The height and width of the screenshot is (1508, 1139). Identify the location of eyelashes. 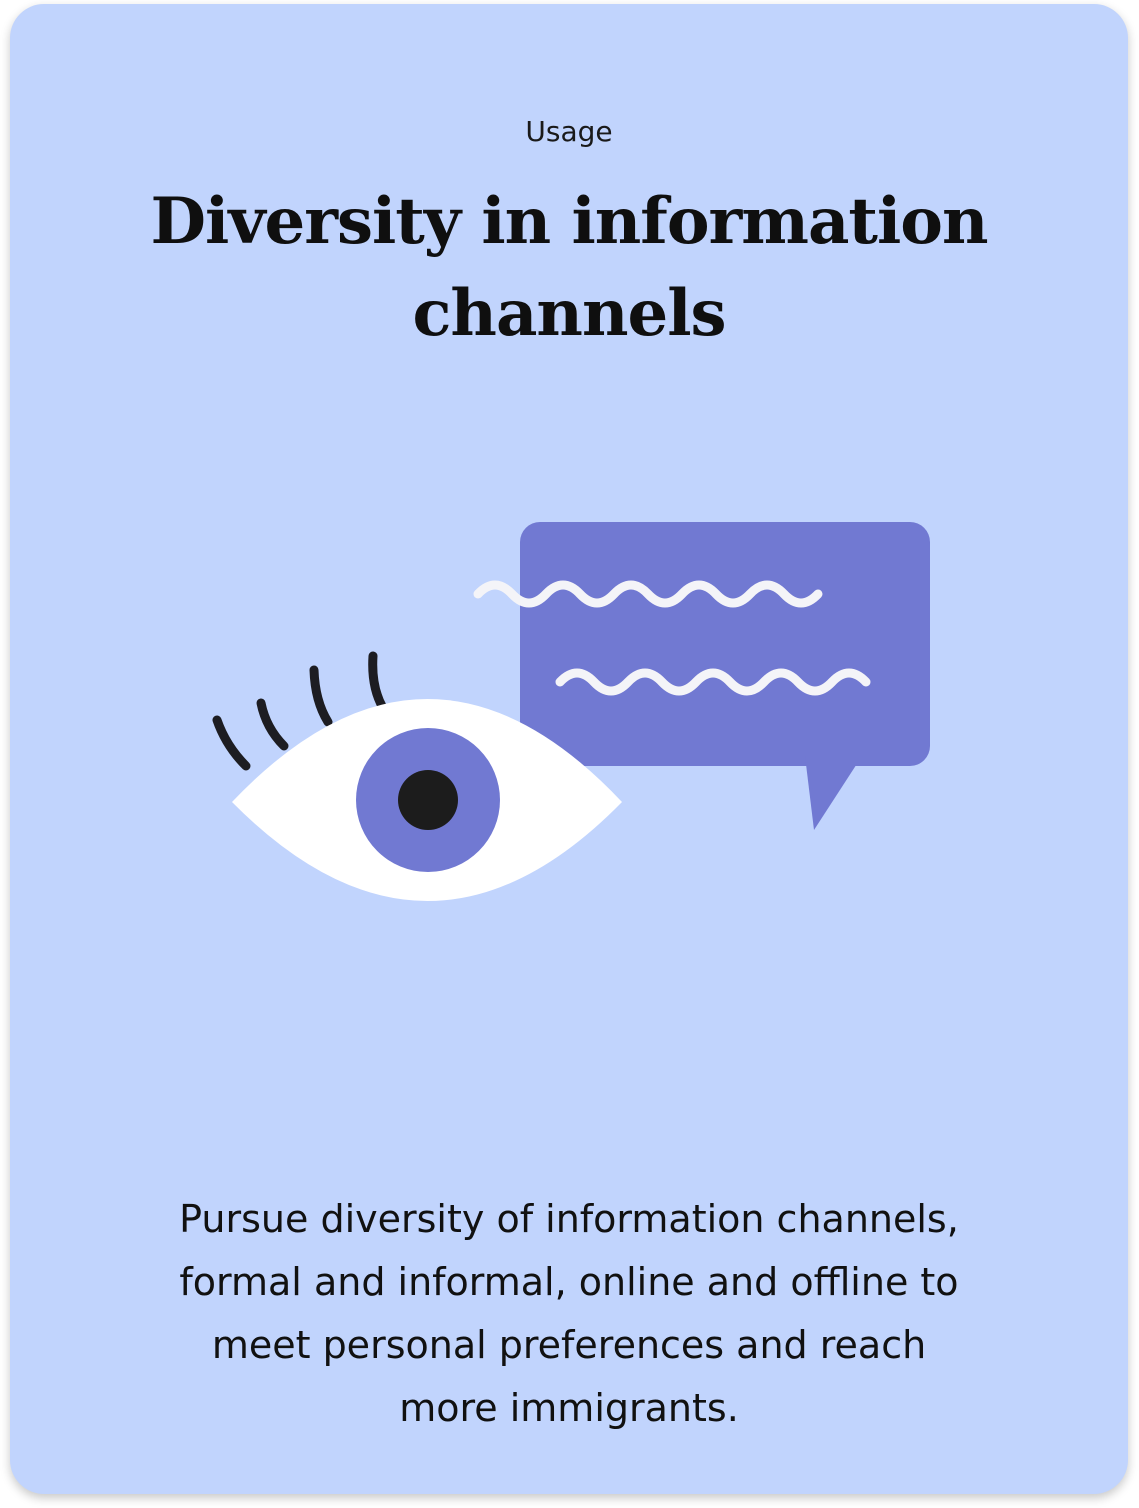
(300, 711).